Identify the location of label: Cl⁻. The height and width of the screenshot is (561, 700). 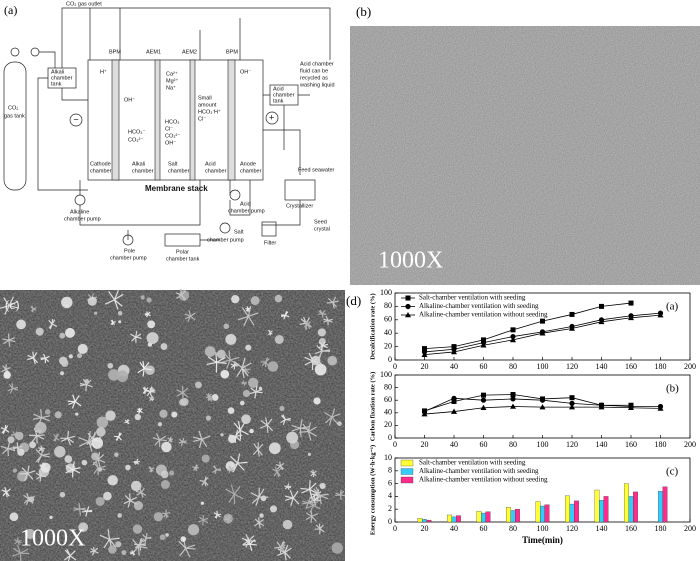
(169, 129).